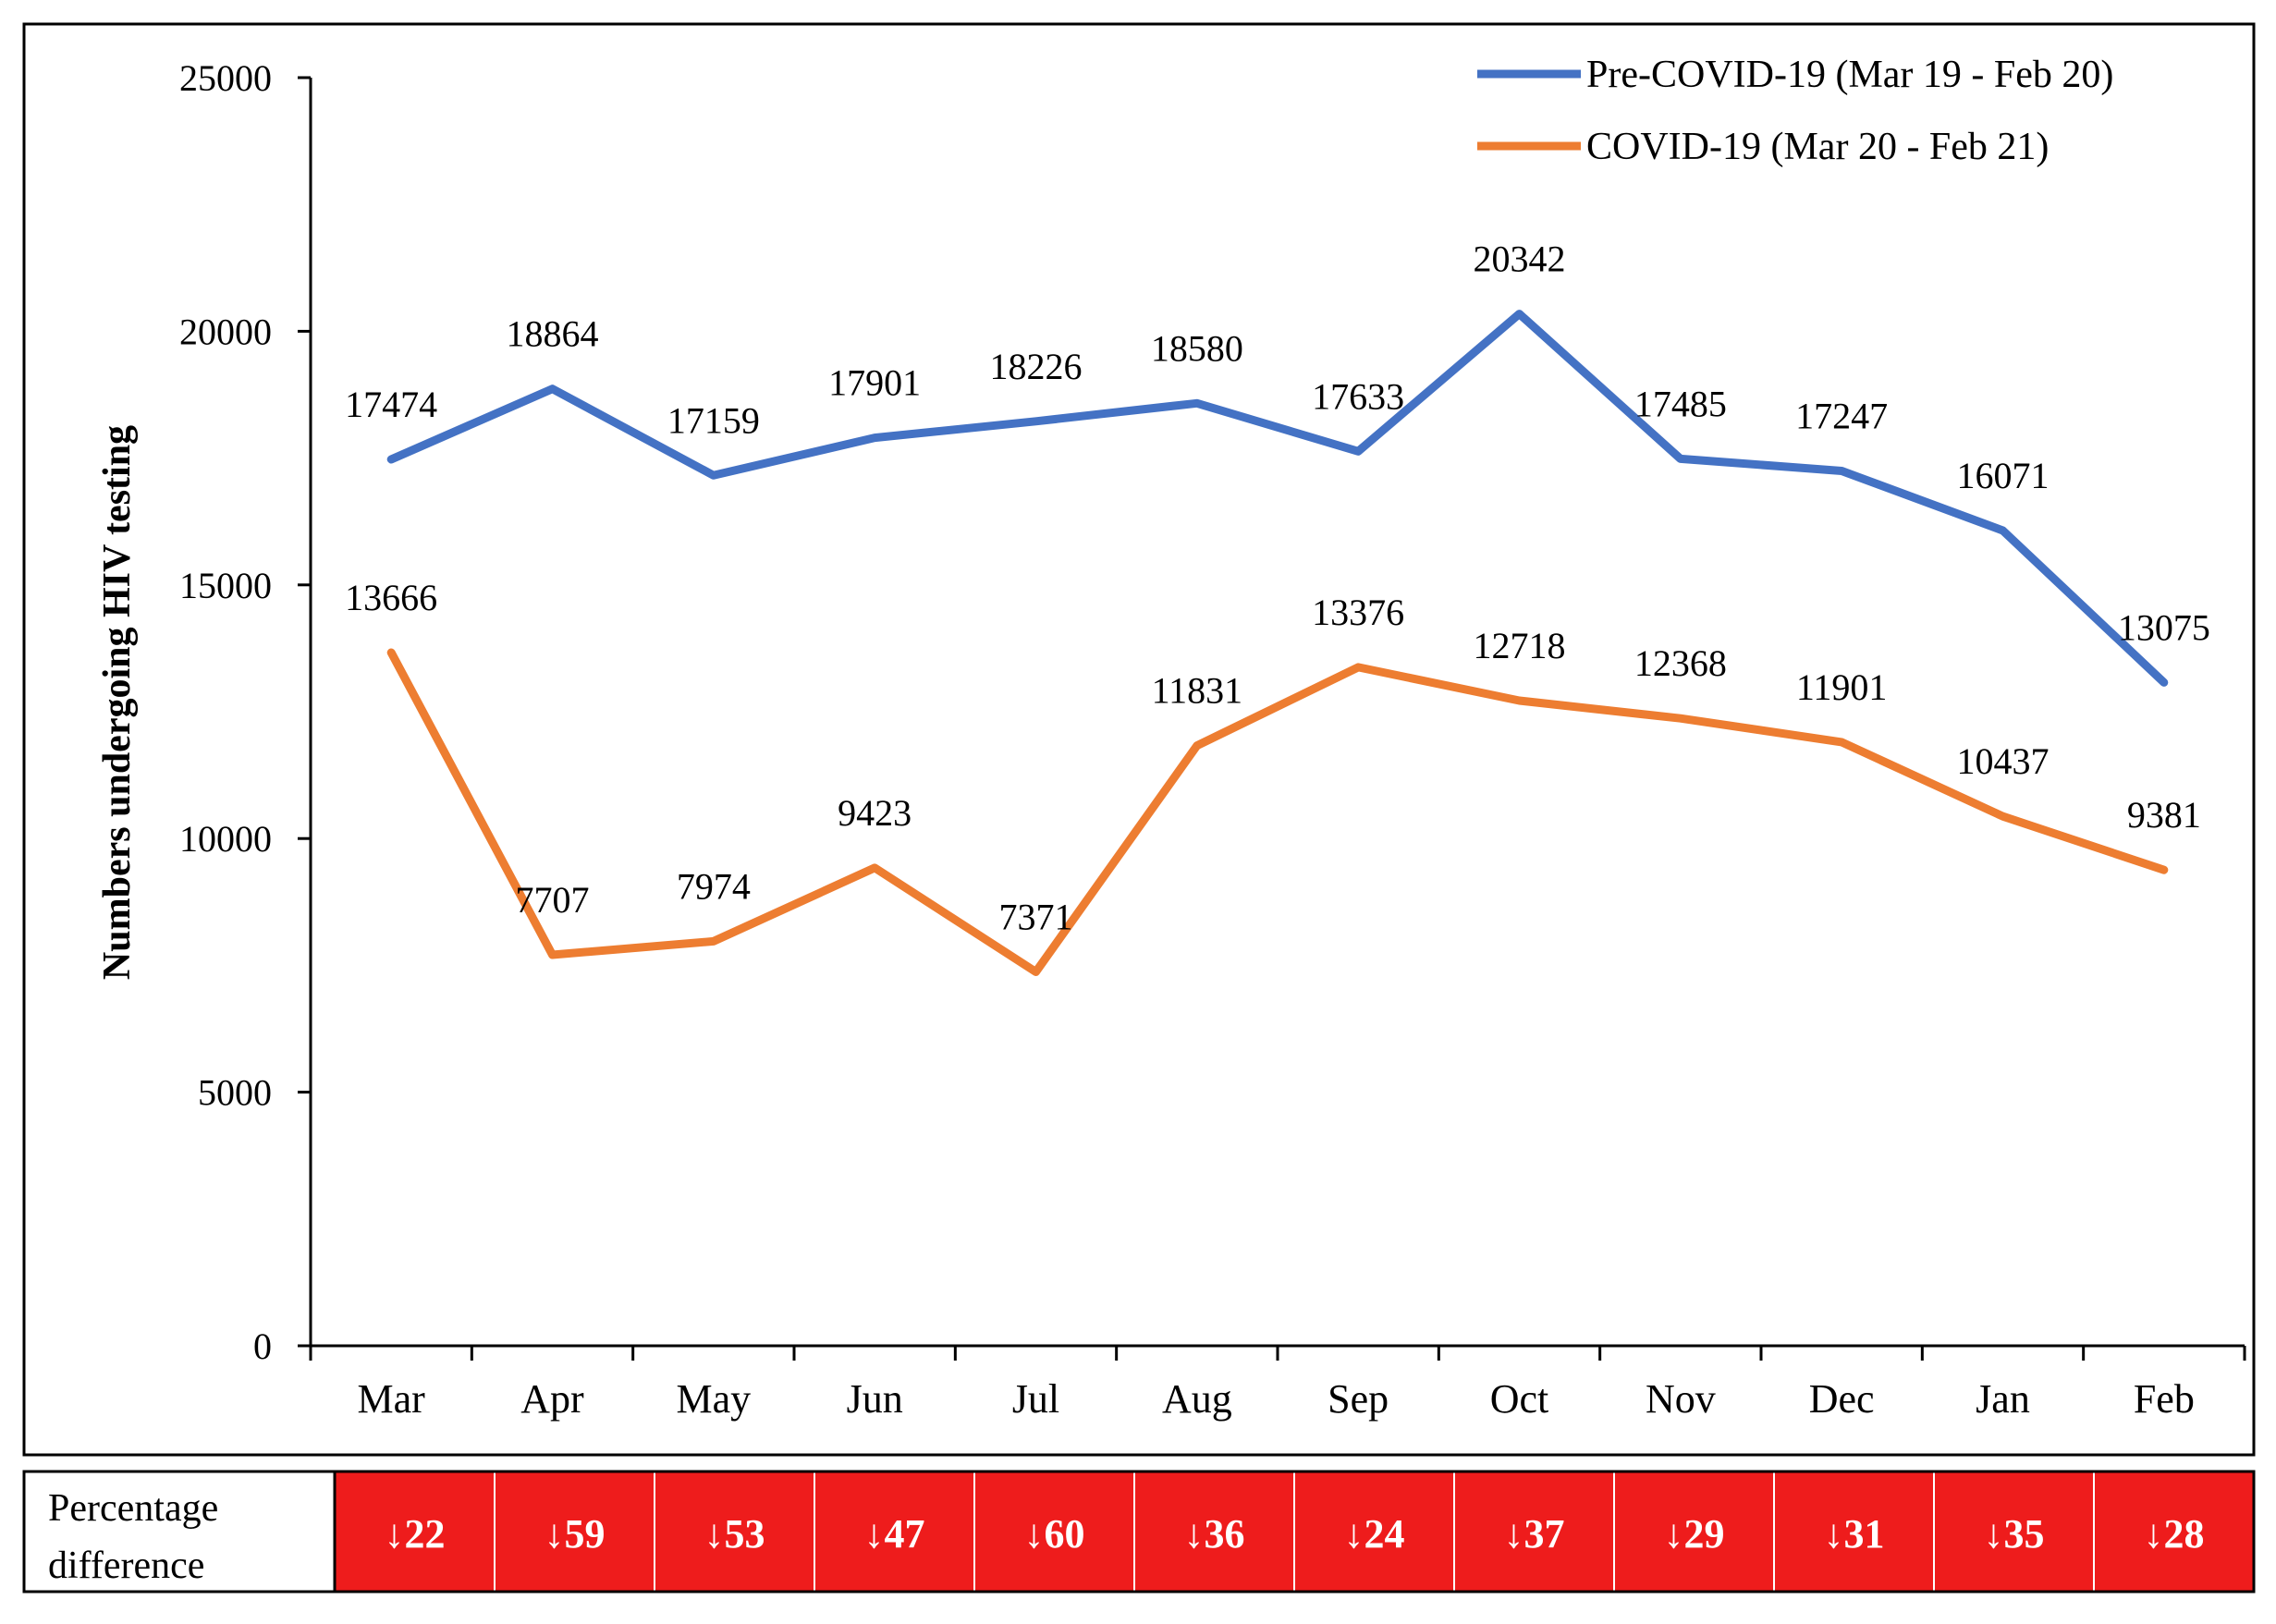 The image size is (2276, 1624). I want to click on data-label: 7707, so click(553, 900).